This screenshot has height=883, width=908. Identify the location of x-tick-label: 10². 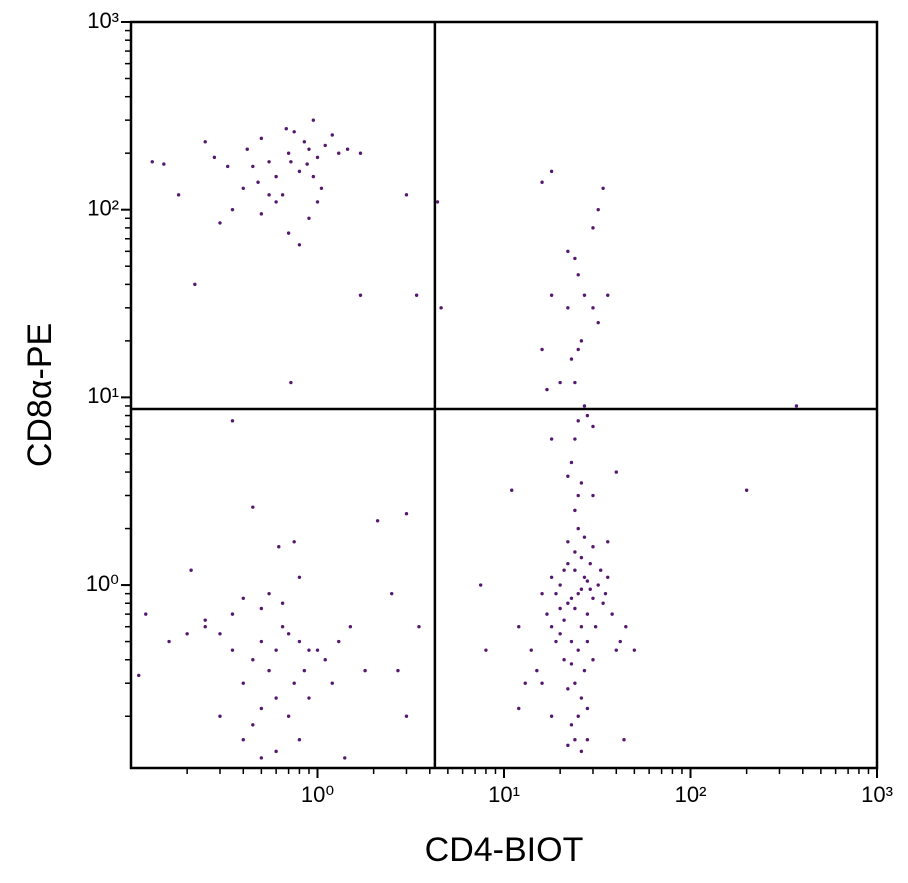
(691, 794).